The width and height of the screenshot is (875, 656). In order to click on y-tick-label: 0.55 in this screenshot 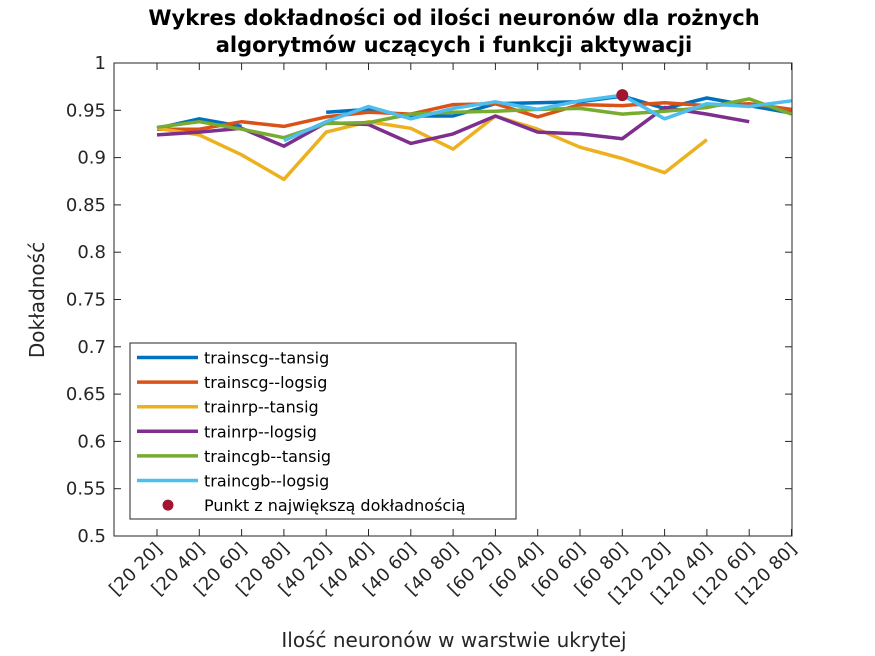, I will do `click(86, 489)`.